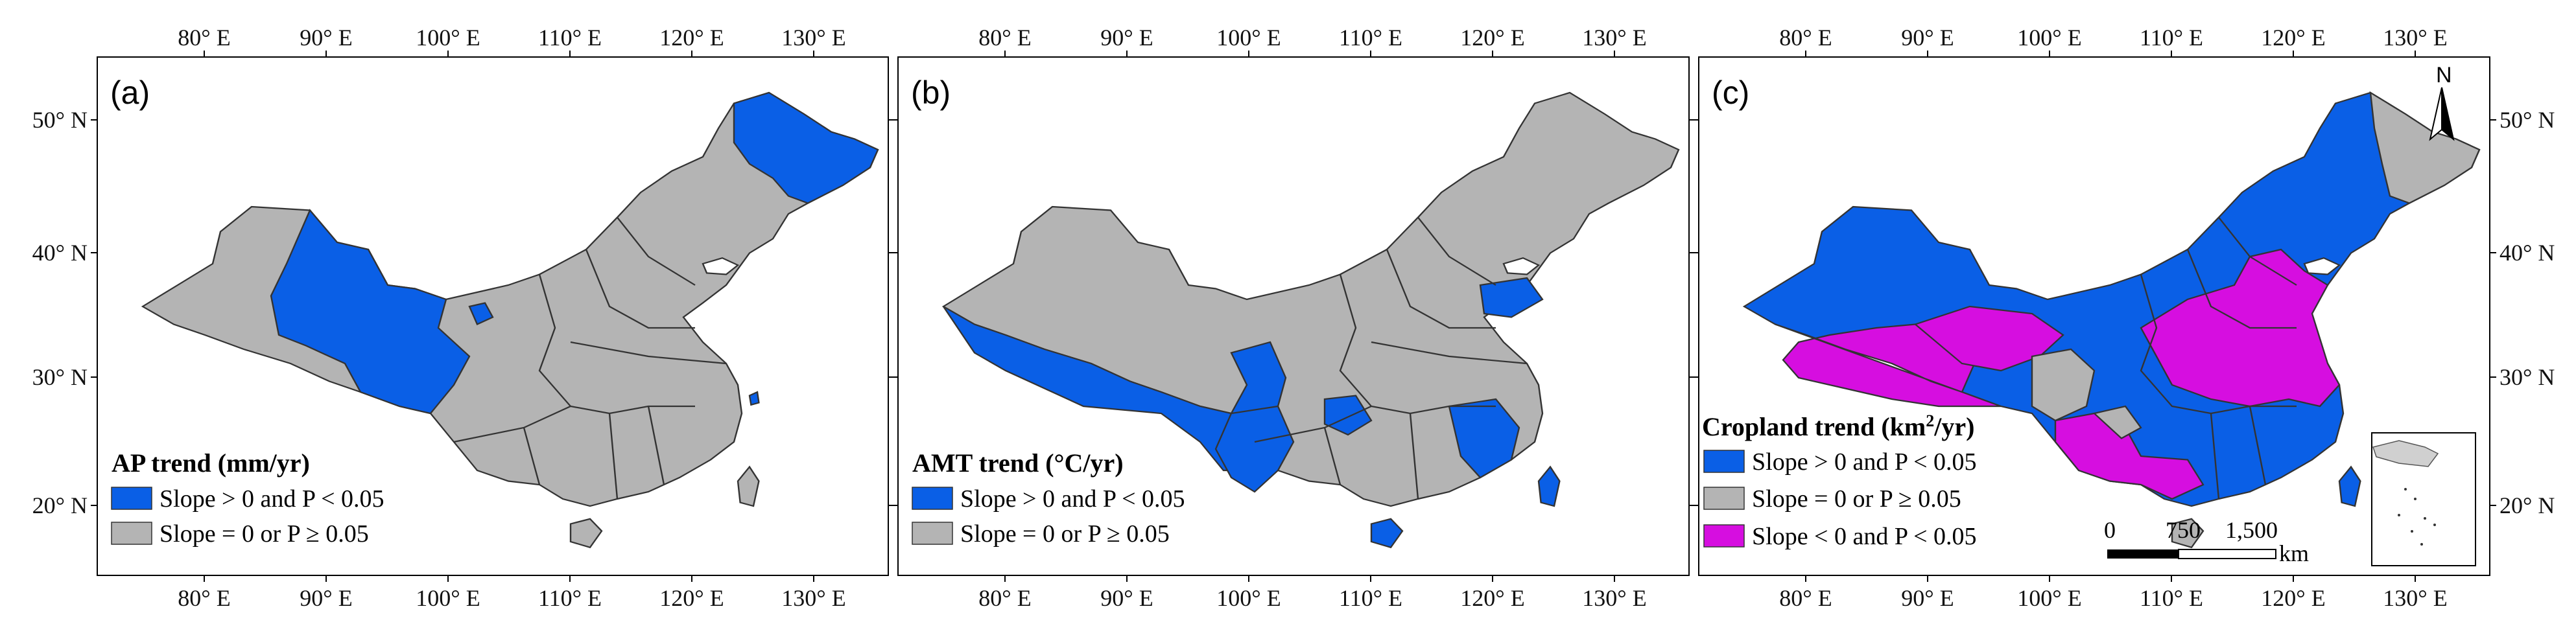 Image resolution: width=2576 pixels, height=635 pixels. Describe the element at coordinates (272, 499) in the screenshot. I see `legend-a-item-1: Slope > 0 and P < 0.05` at that location.